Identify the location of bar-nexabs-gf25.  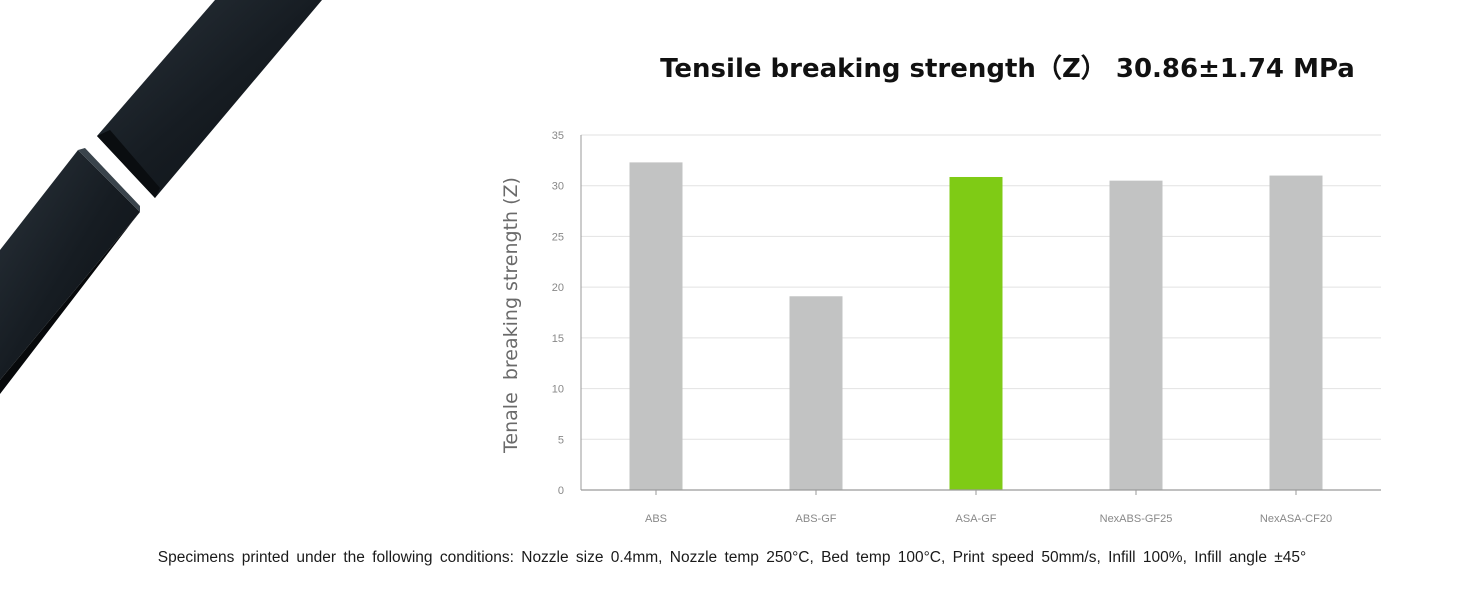
(1136, 335).